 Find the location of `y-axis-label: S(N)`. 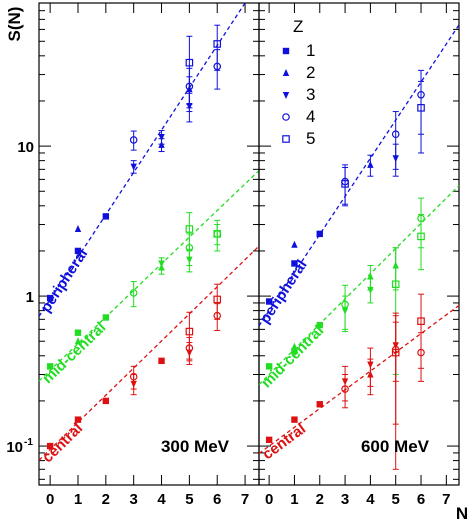

y-axis-label: S(N) is located at coordinates (14, 24).